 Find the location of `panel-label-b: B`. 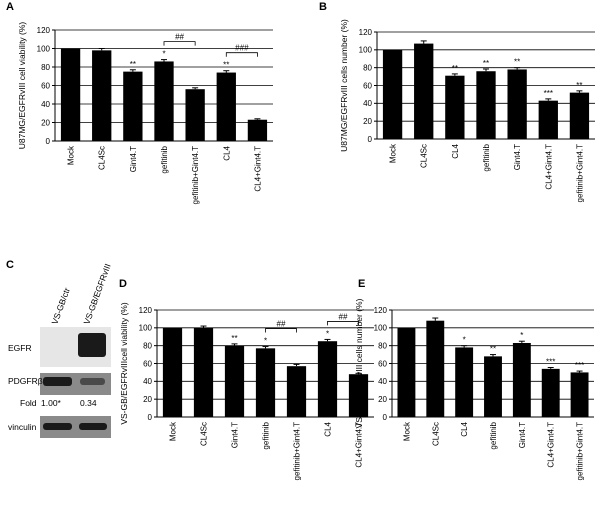

panel-label-b: B is located at coordinates (323, 7).